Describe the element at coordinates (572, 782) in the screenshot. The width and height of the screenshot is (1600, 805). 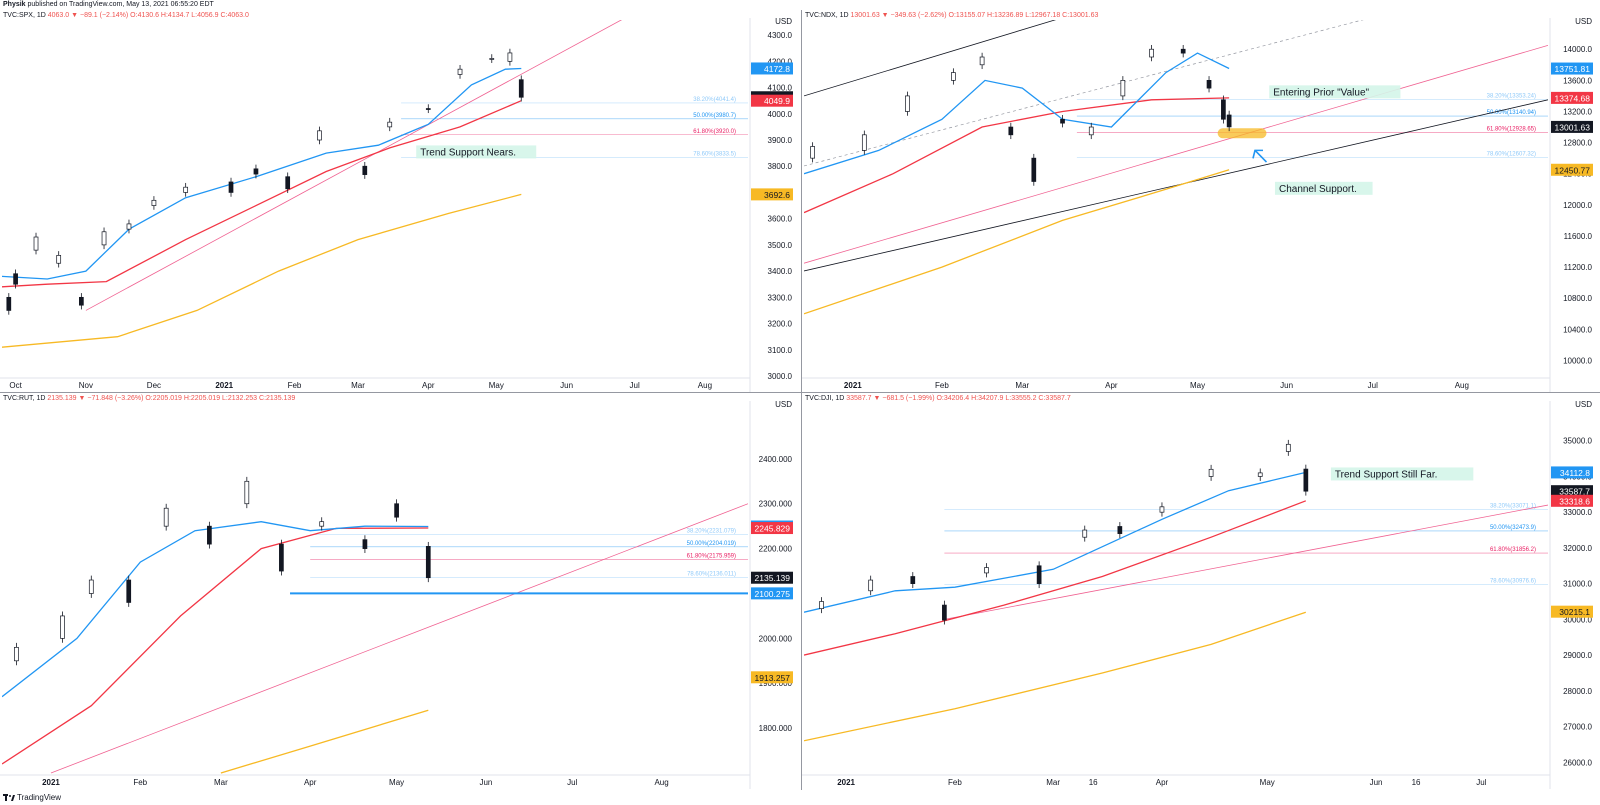
I see `x-tick-label: Jul` at that location.